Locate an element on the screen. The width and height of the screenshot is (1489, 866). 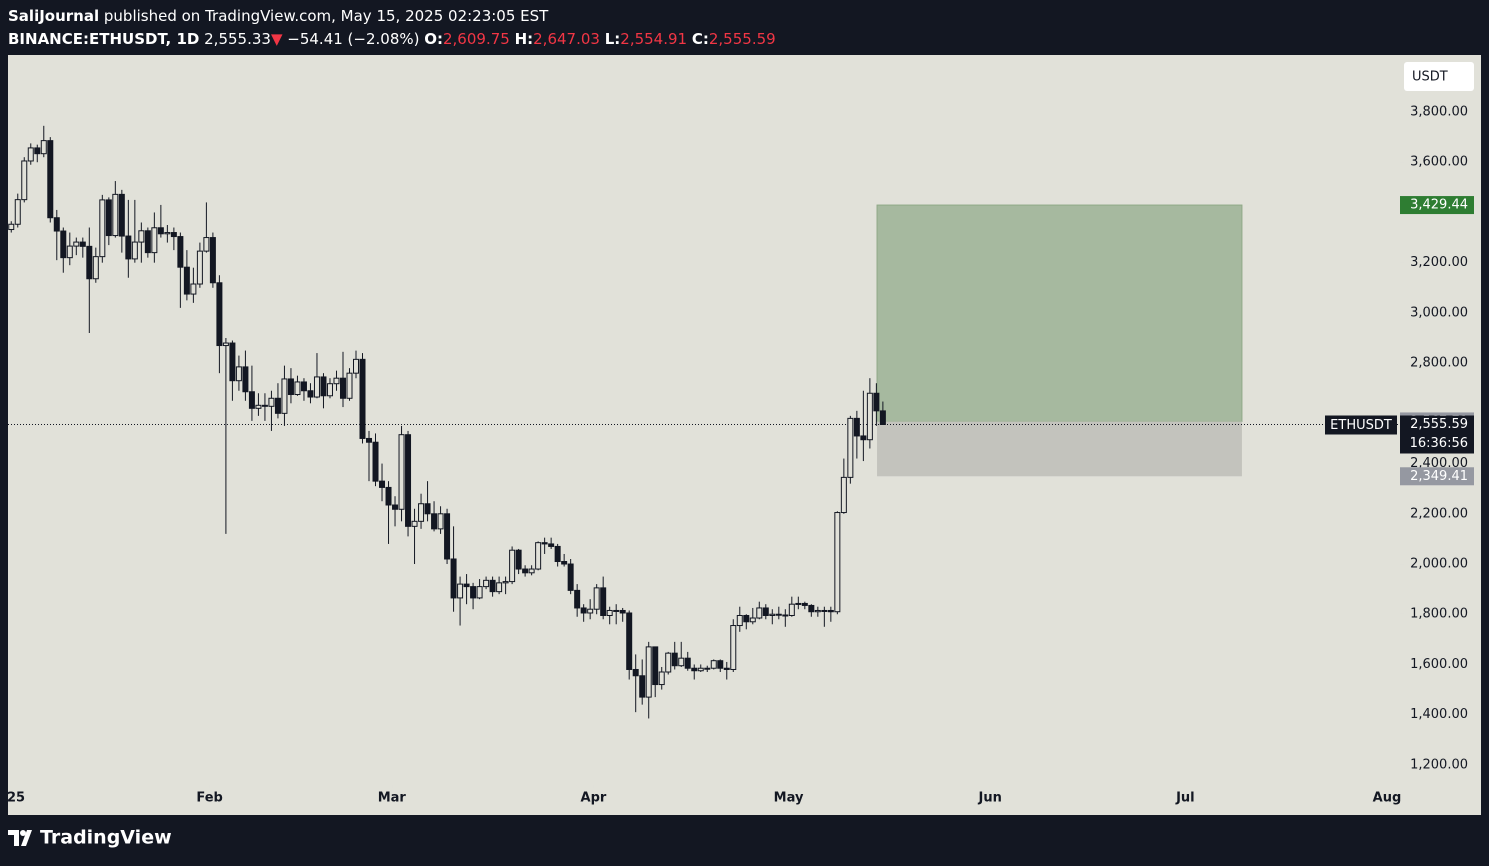
stop-label: 2,349.41 is located at coordinates (1439, 476).